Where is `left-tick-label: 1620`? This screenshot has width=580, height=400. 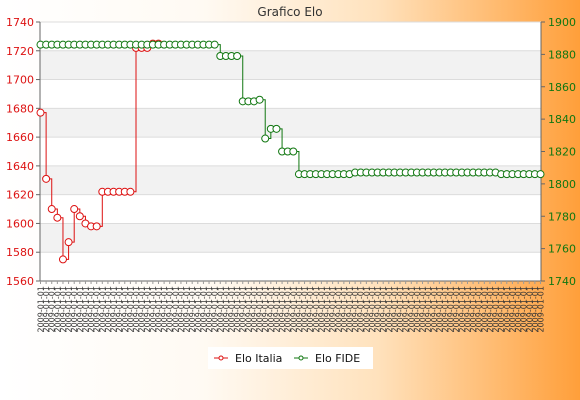
left-tick-label: 1620 is located at coordinates (20, 195).